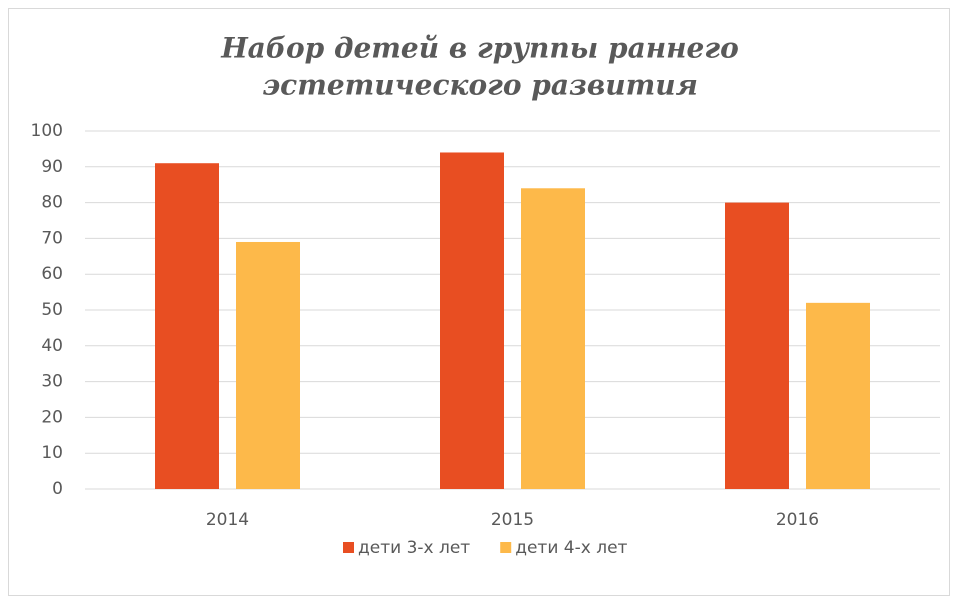 The width and height of the screenshot is (958, 604). What do you see at coordinates (52, 310) in the screenshot?
I see `y-tick-label: 50` at bounding box center [52, 310].